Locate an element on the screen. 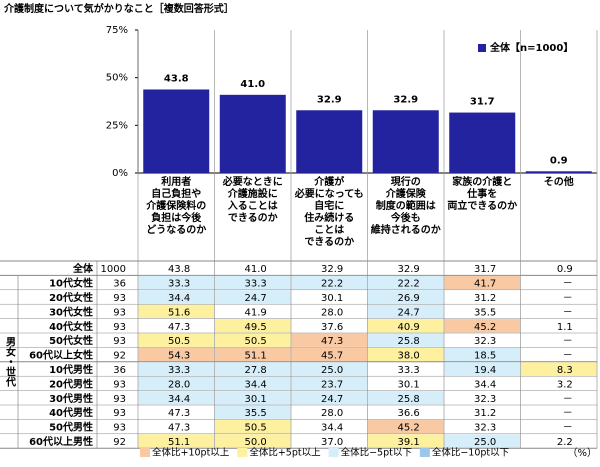 This screenshot has height=467, width=600. table-cell: 31.7 is located at coordinates (485, 269).